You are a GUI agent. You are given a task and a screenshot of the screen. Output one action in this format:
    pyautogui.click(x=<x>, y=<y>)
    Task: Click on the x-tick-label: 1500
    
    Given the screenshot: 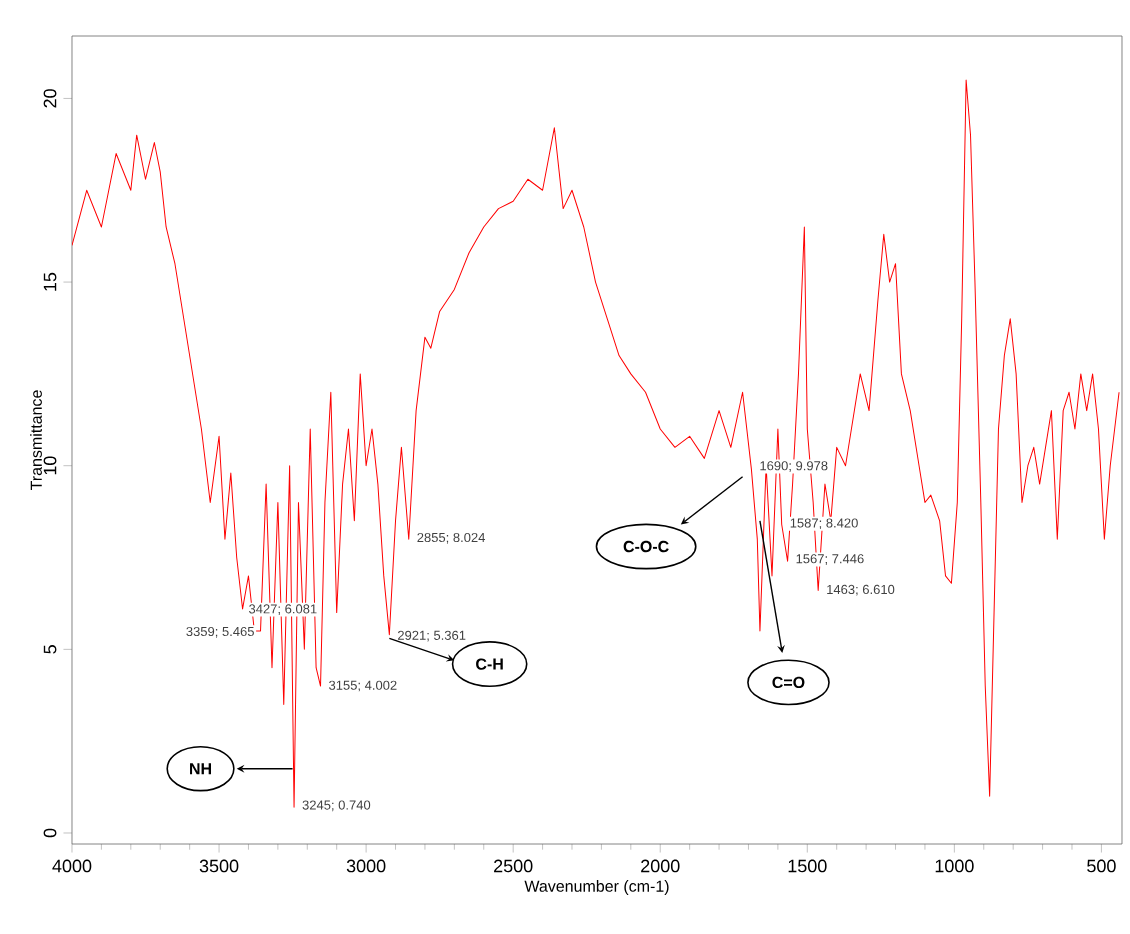 What is the action you would take?
    pyautogui.click(x=807, y=866)
    